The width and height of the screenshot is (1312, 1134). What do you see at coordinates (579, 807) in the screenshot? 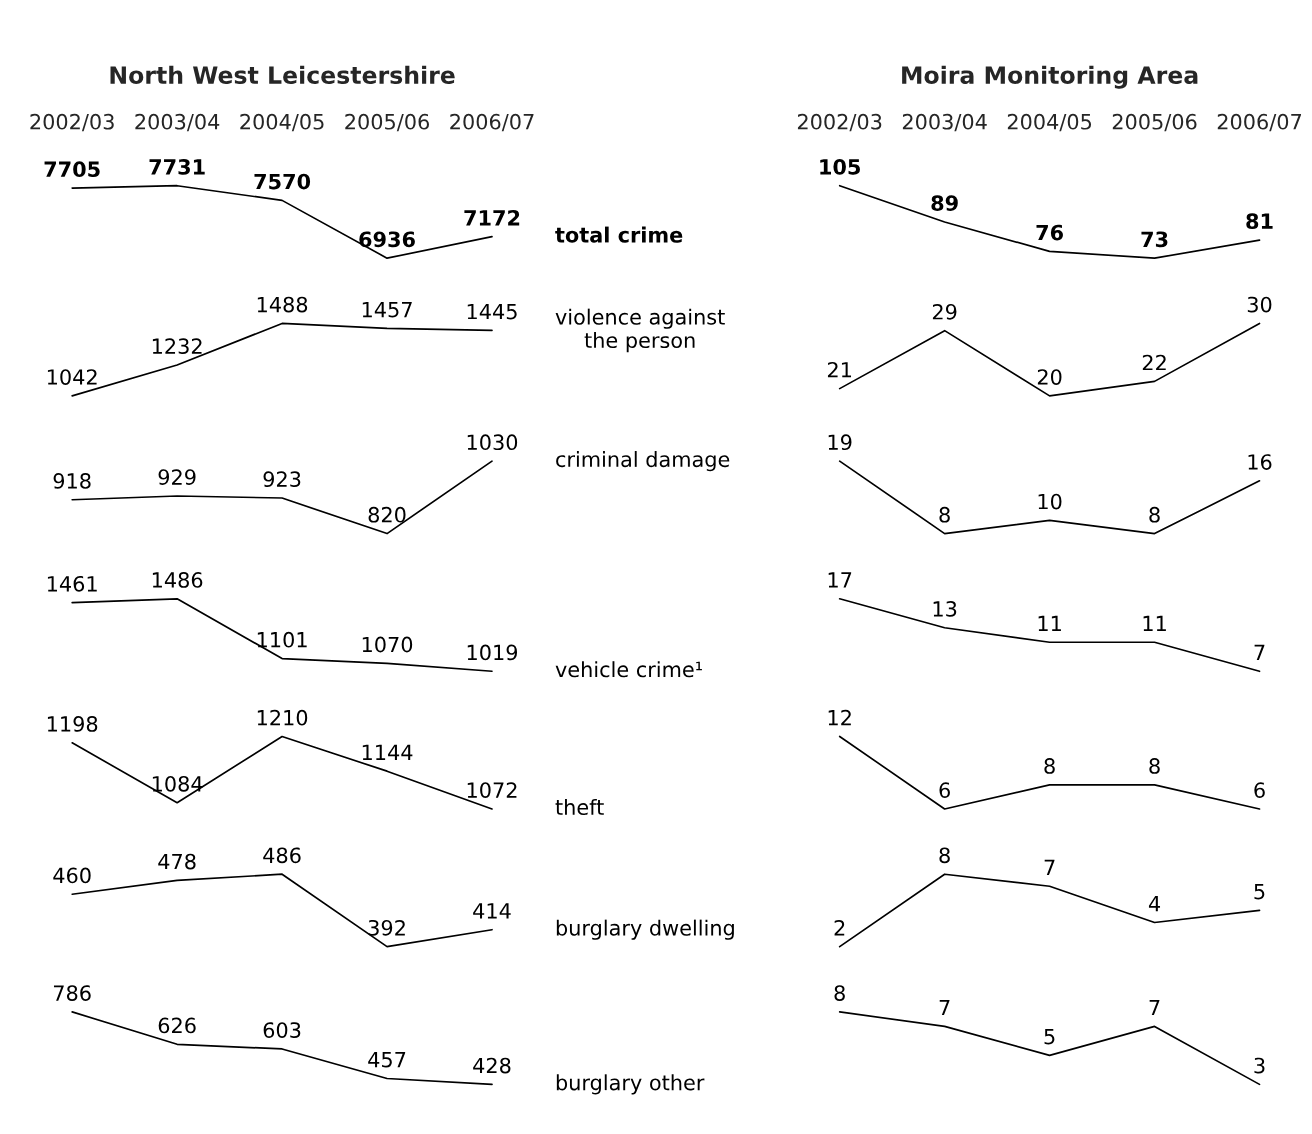
I see `text: theft` at bounding box center [579, 807].